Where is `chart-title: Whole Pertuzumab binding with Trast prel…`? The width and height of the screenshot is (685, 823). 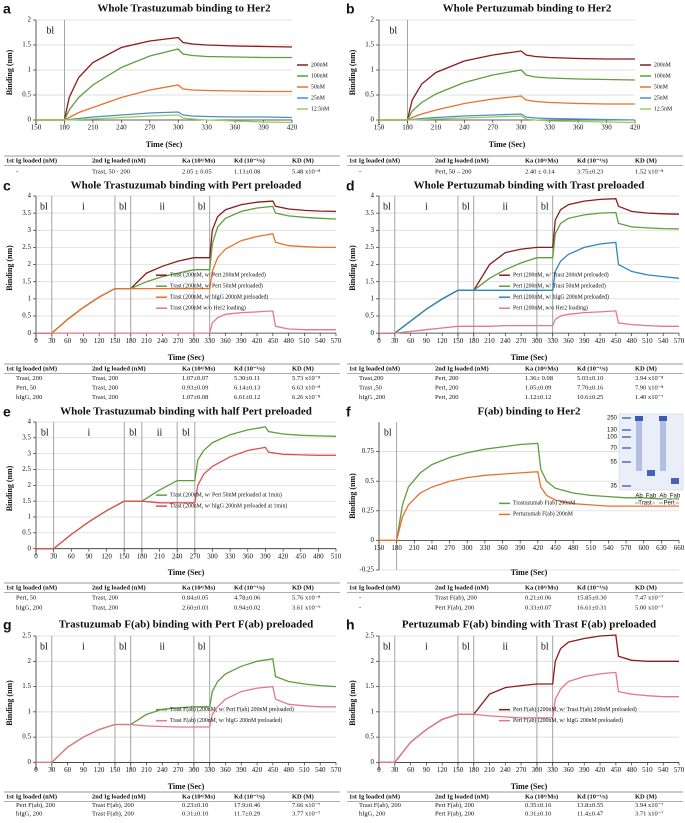
chart-title: Whole Pertuzumab binding with Trast prel… is located at coordinates (529, 186).